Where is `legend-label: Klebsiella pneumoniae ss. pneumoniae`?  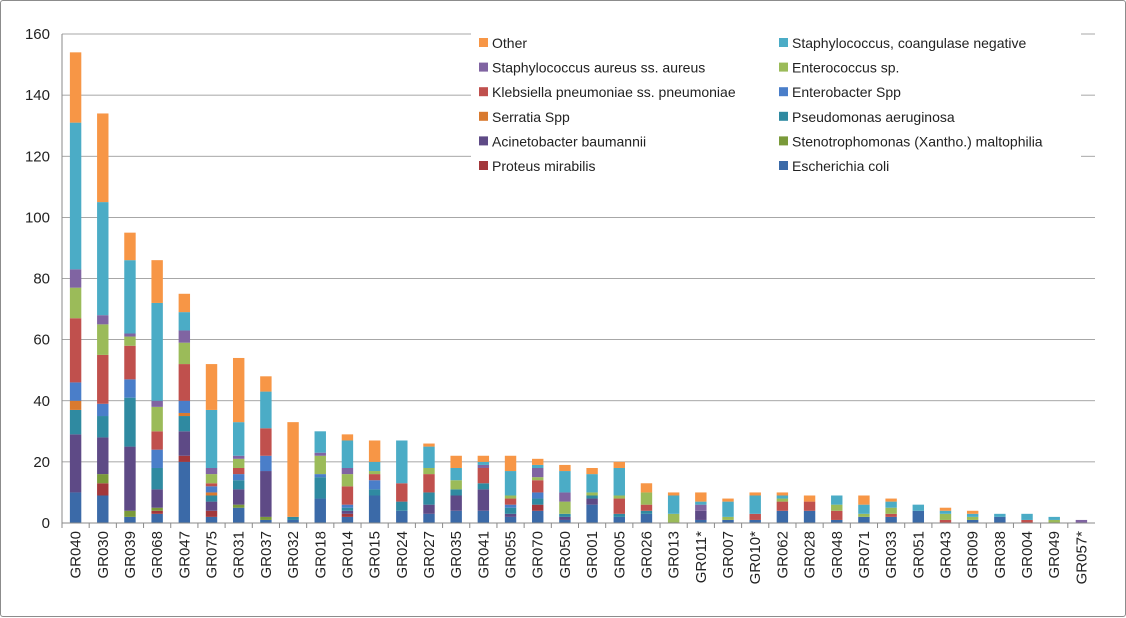
legend-label: Klebsiella pneumoniae ss. pneumoniae is located at coordinates (614, 92).